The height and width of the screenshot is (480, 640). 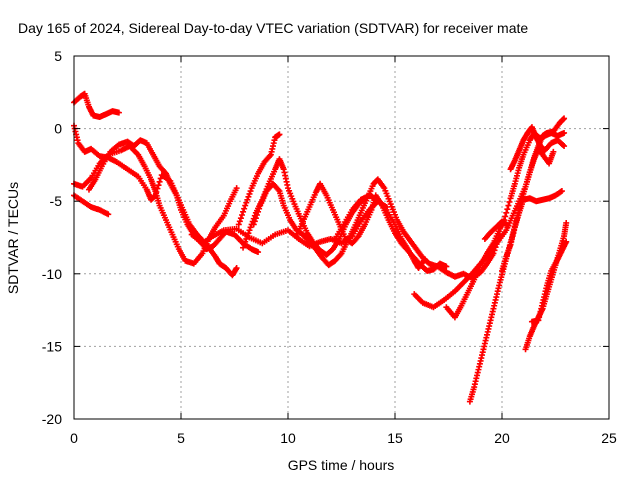 What do you see at coordinates (609, 438) in the screenshot?
I see `x-tick-label: 25` at bounding box center [609, 438].